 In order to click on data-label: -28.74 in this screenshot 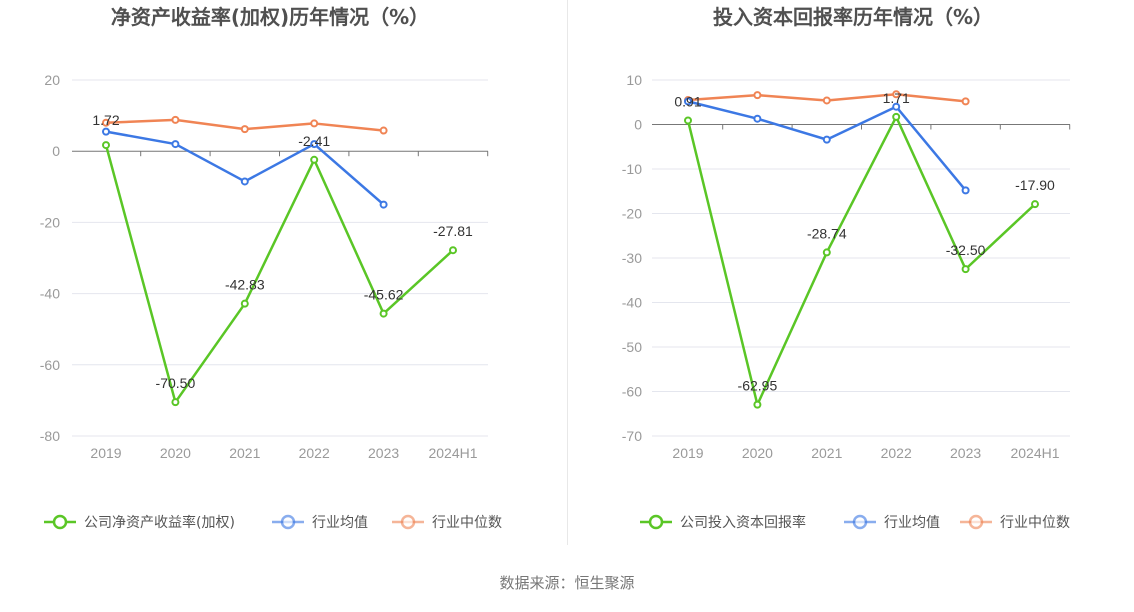, I will do `click(827, 233)`.